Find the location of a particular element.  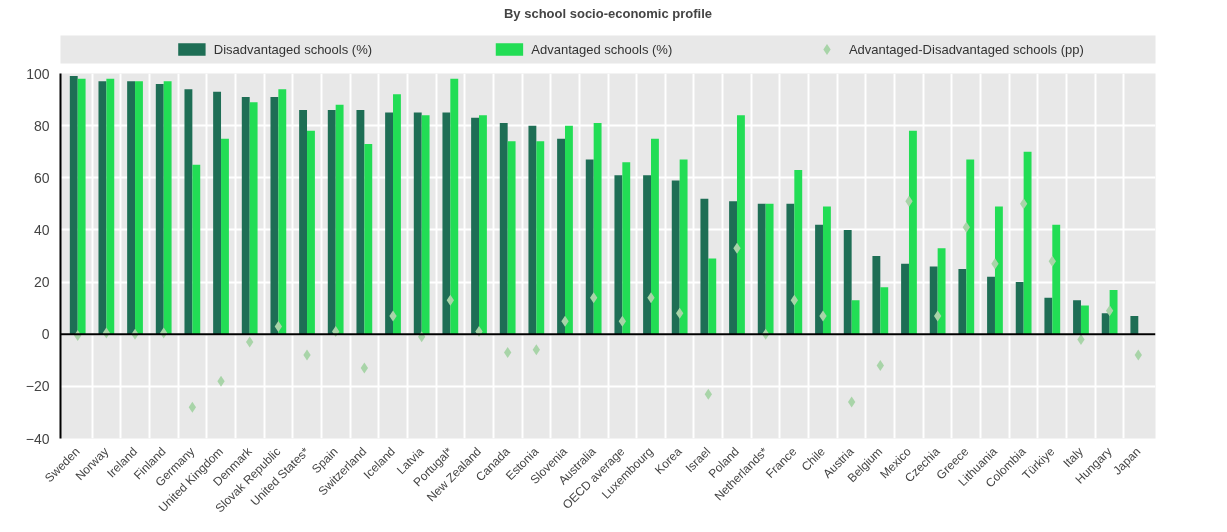

legend-label: Disadvantaged schools (%) is located at coordinates (293, 49).